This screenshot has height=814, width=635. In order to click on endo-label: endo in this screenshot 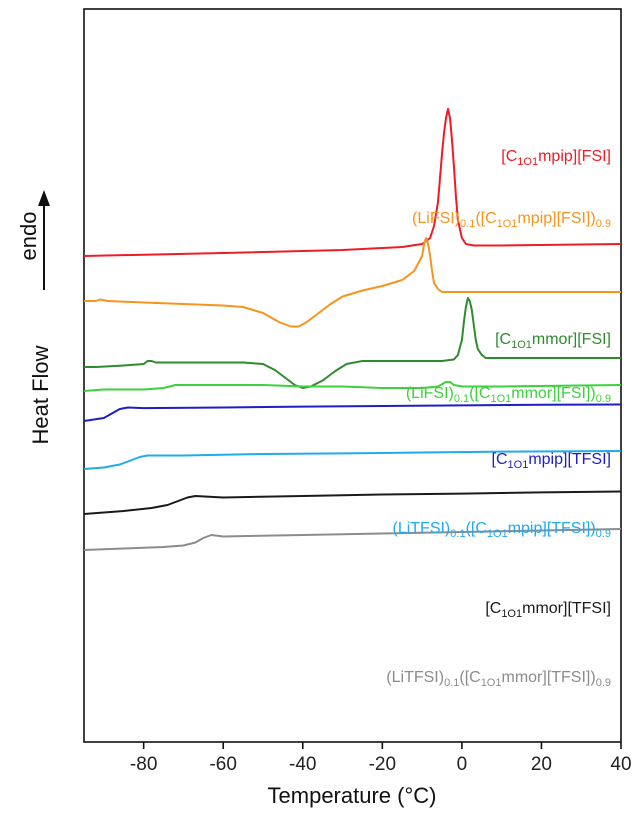, I will do `click(28, 236)`.